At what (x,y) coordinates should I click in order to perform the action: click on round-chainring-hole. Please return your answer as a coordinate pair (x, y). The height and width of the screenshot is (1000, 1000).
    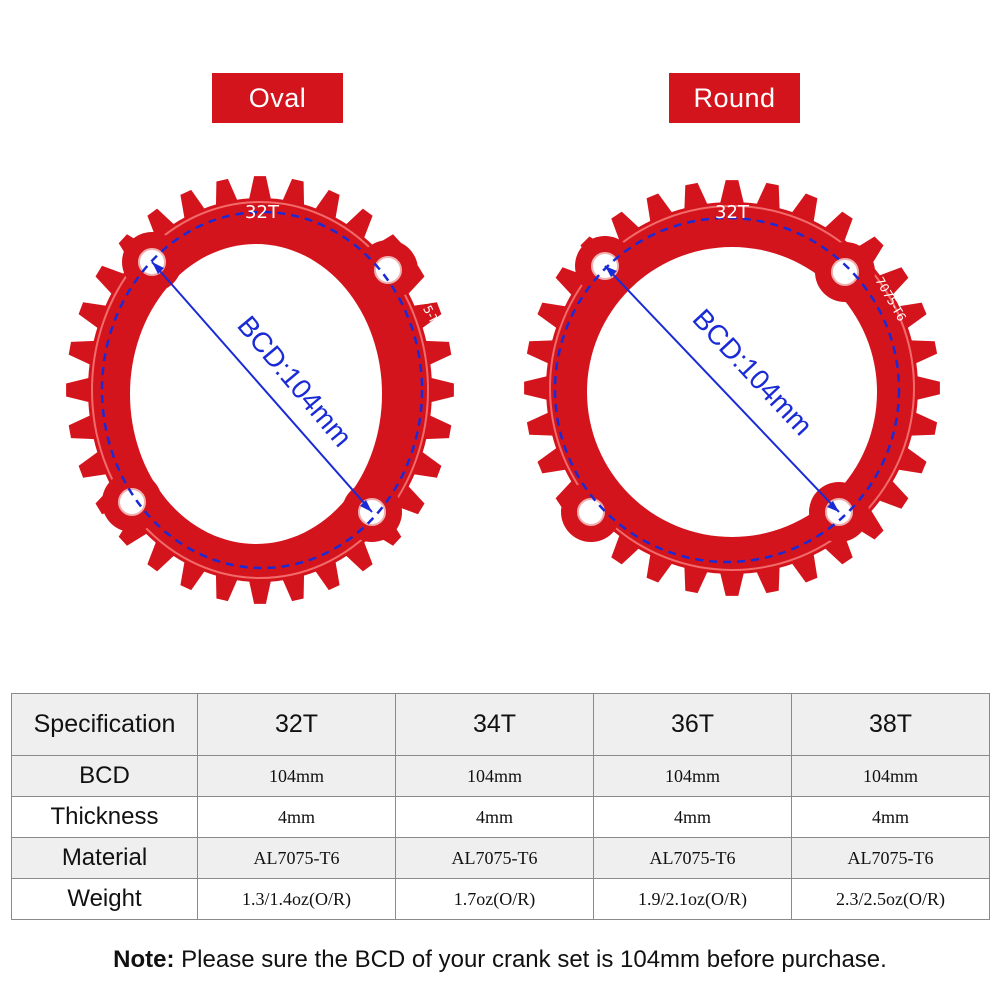
    Looking at the image, I should click on (732, 392).